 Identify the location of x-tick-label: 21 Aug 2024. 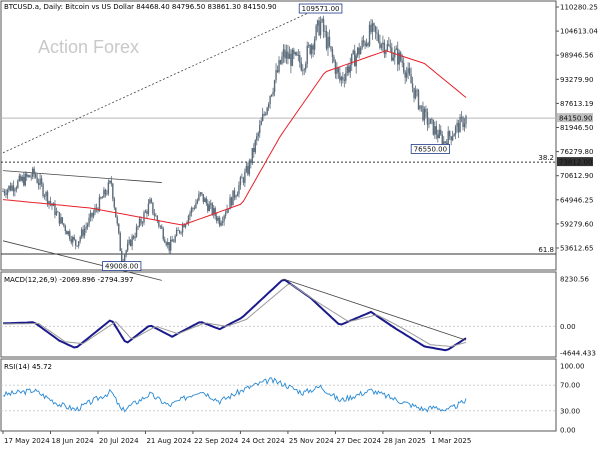
(168, 441).